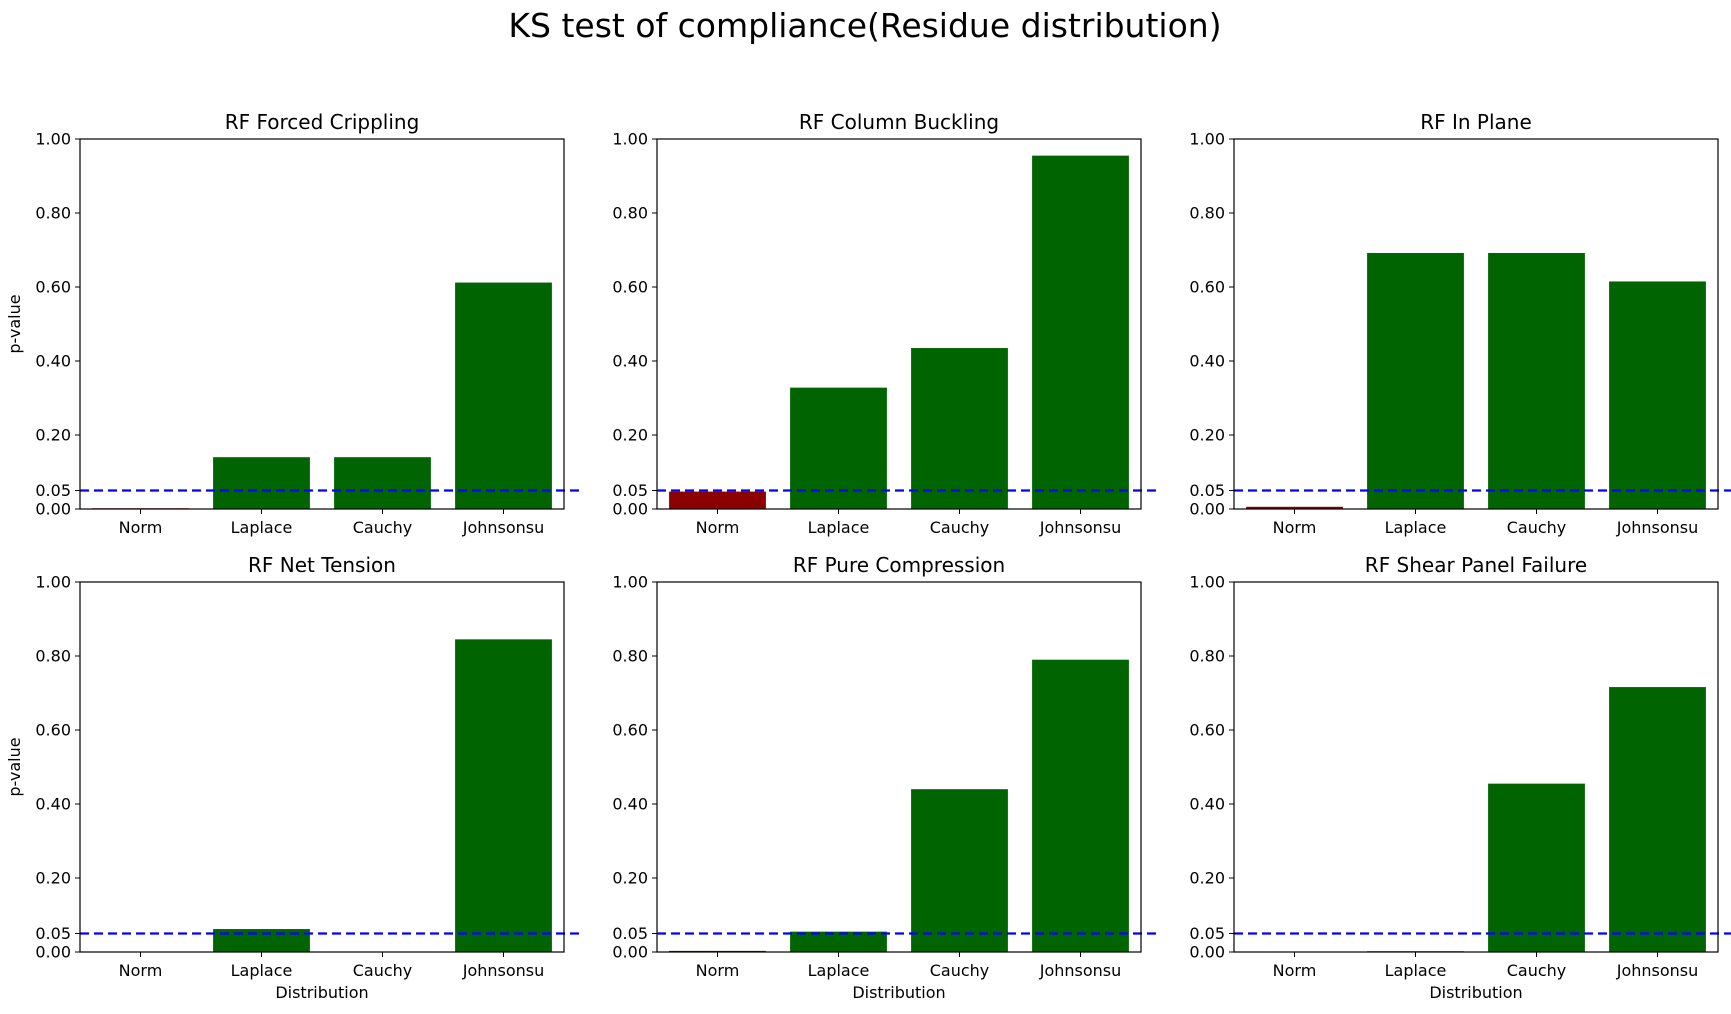  What do you see at coordinates (1207, 287) in the screenshot?
I see `chart-3-ytick-label: 0.60` at bounding box center [1207, 287].